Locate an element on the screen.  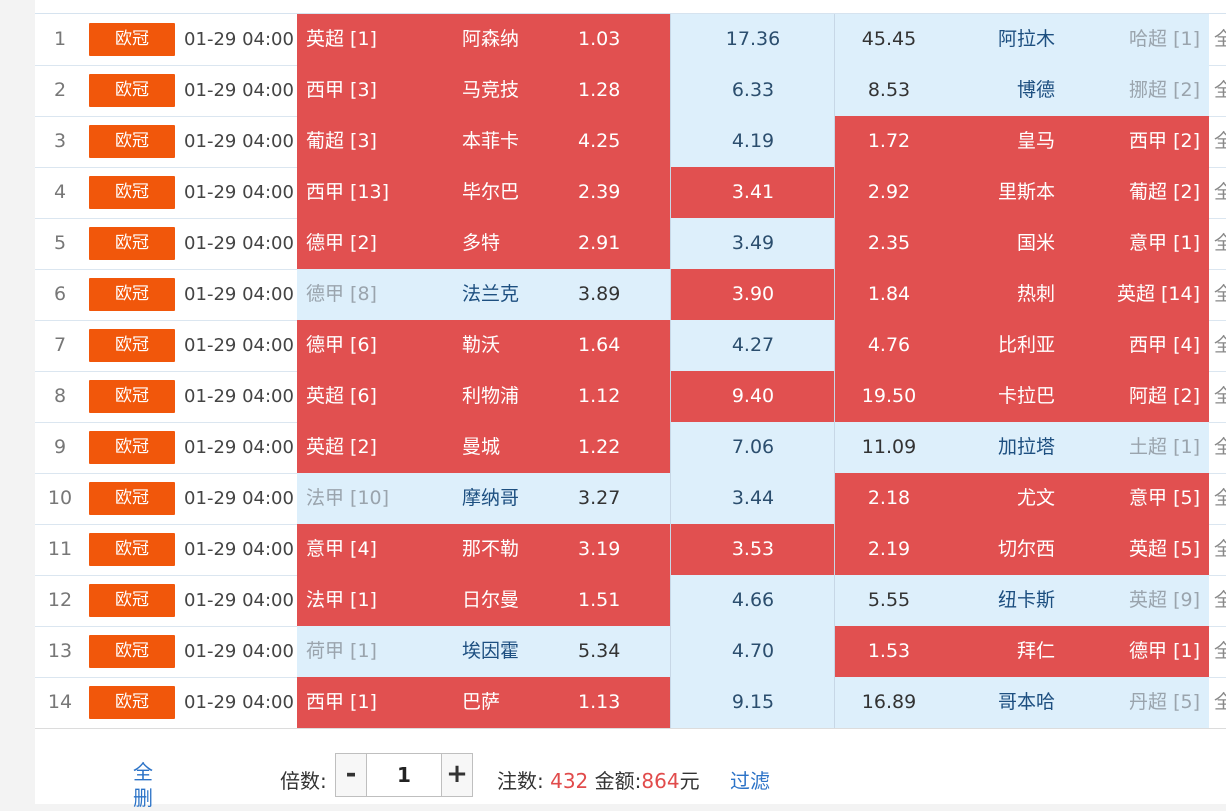
away-win-option: 19.50 卡拉巴 阿超 [2] is located at coordinates (1021, 396).